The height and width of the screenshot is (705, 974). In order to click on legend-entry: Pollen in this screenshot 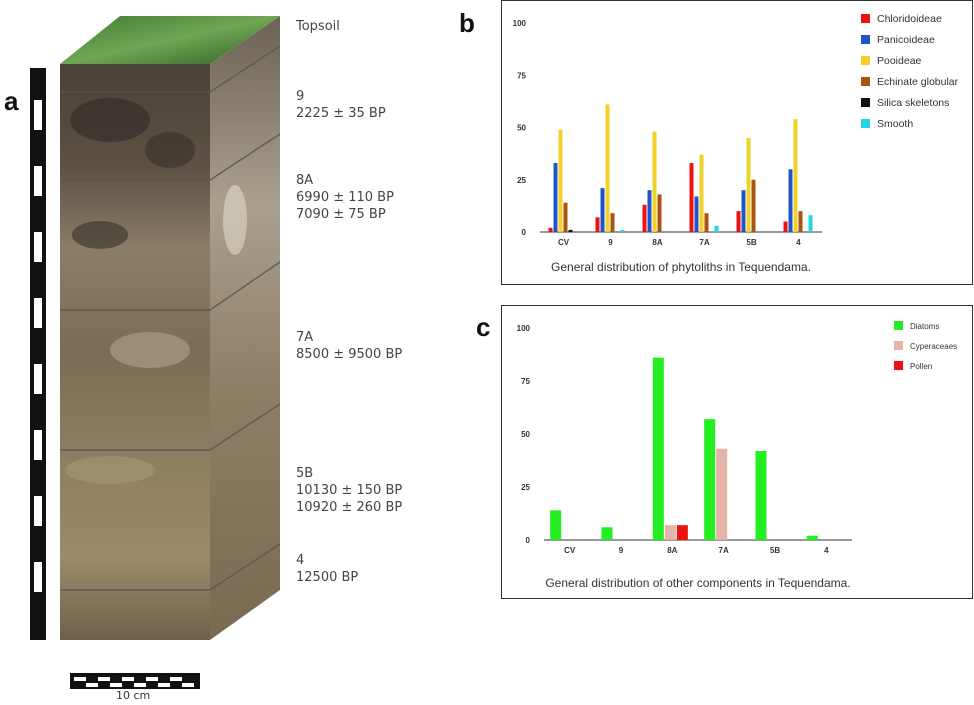, I will do `click(921, 366)`.